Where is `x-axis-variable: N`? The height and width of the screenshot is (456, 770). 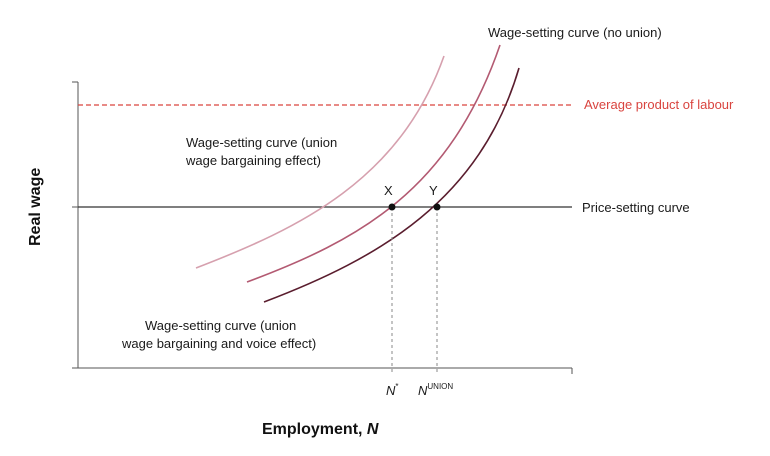 x-axis-variable: N is located at coordinates (373, 429).